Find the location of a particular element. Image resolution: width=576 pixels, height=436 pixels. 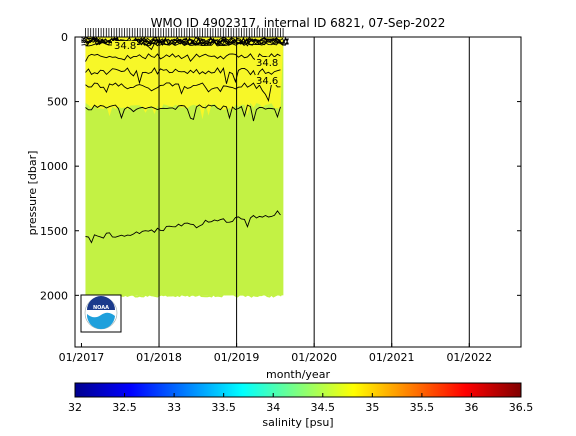

noaa-logo: NOAA is located at coordinates (101, 313).